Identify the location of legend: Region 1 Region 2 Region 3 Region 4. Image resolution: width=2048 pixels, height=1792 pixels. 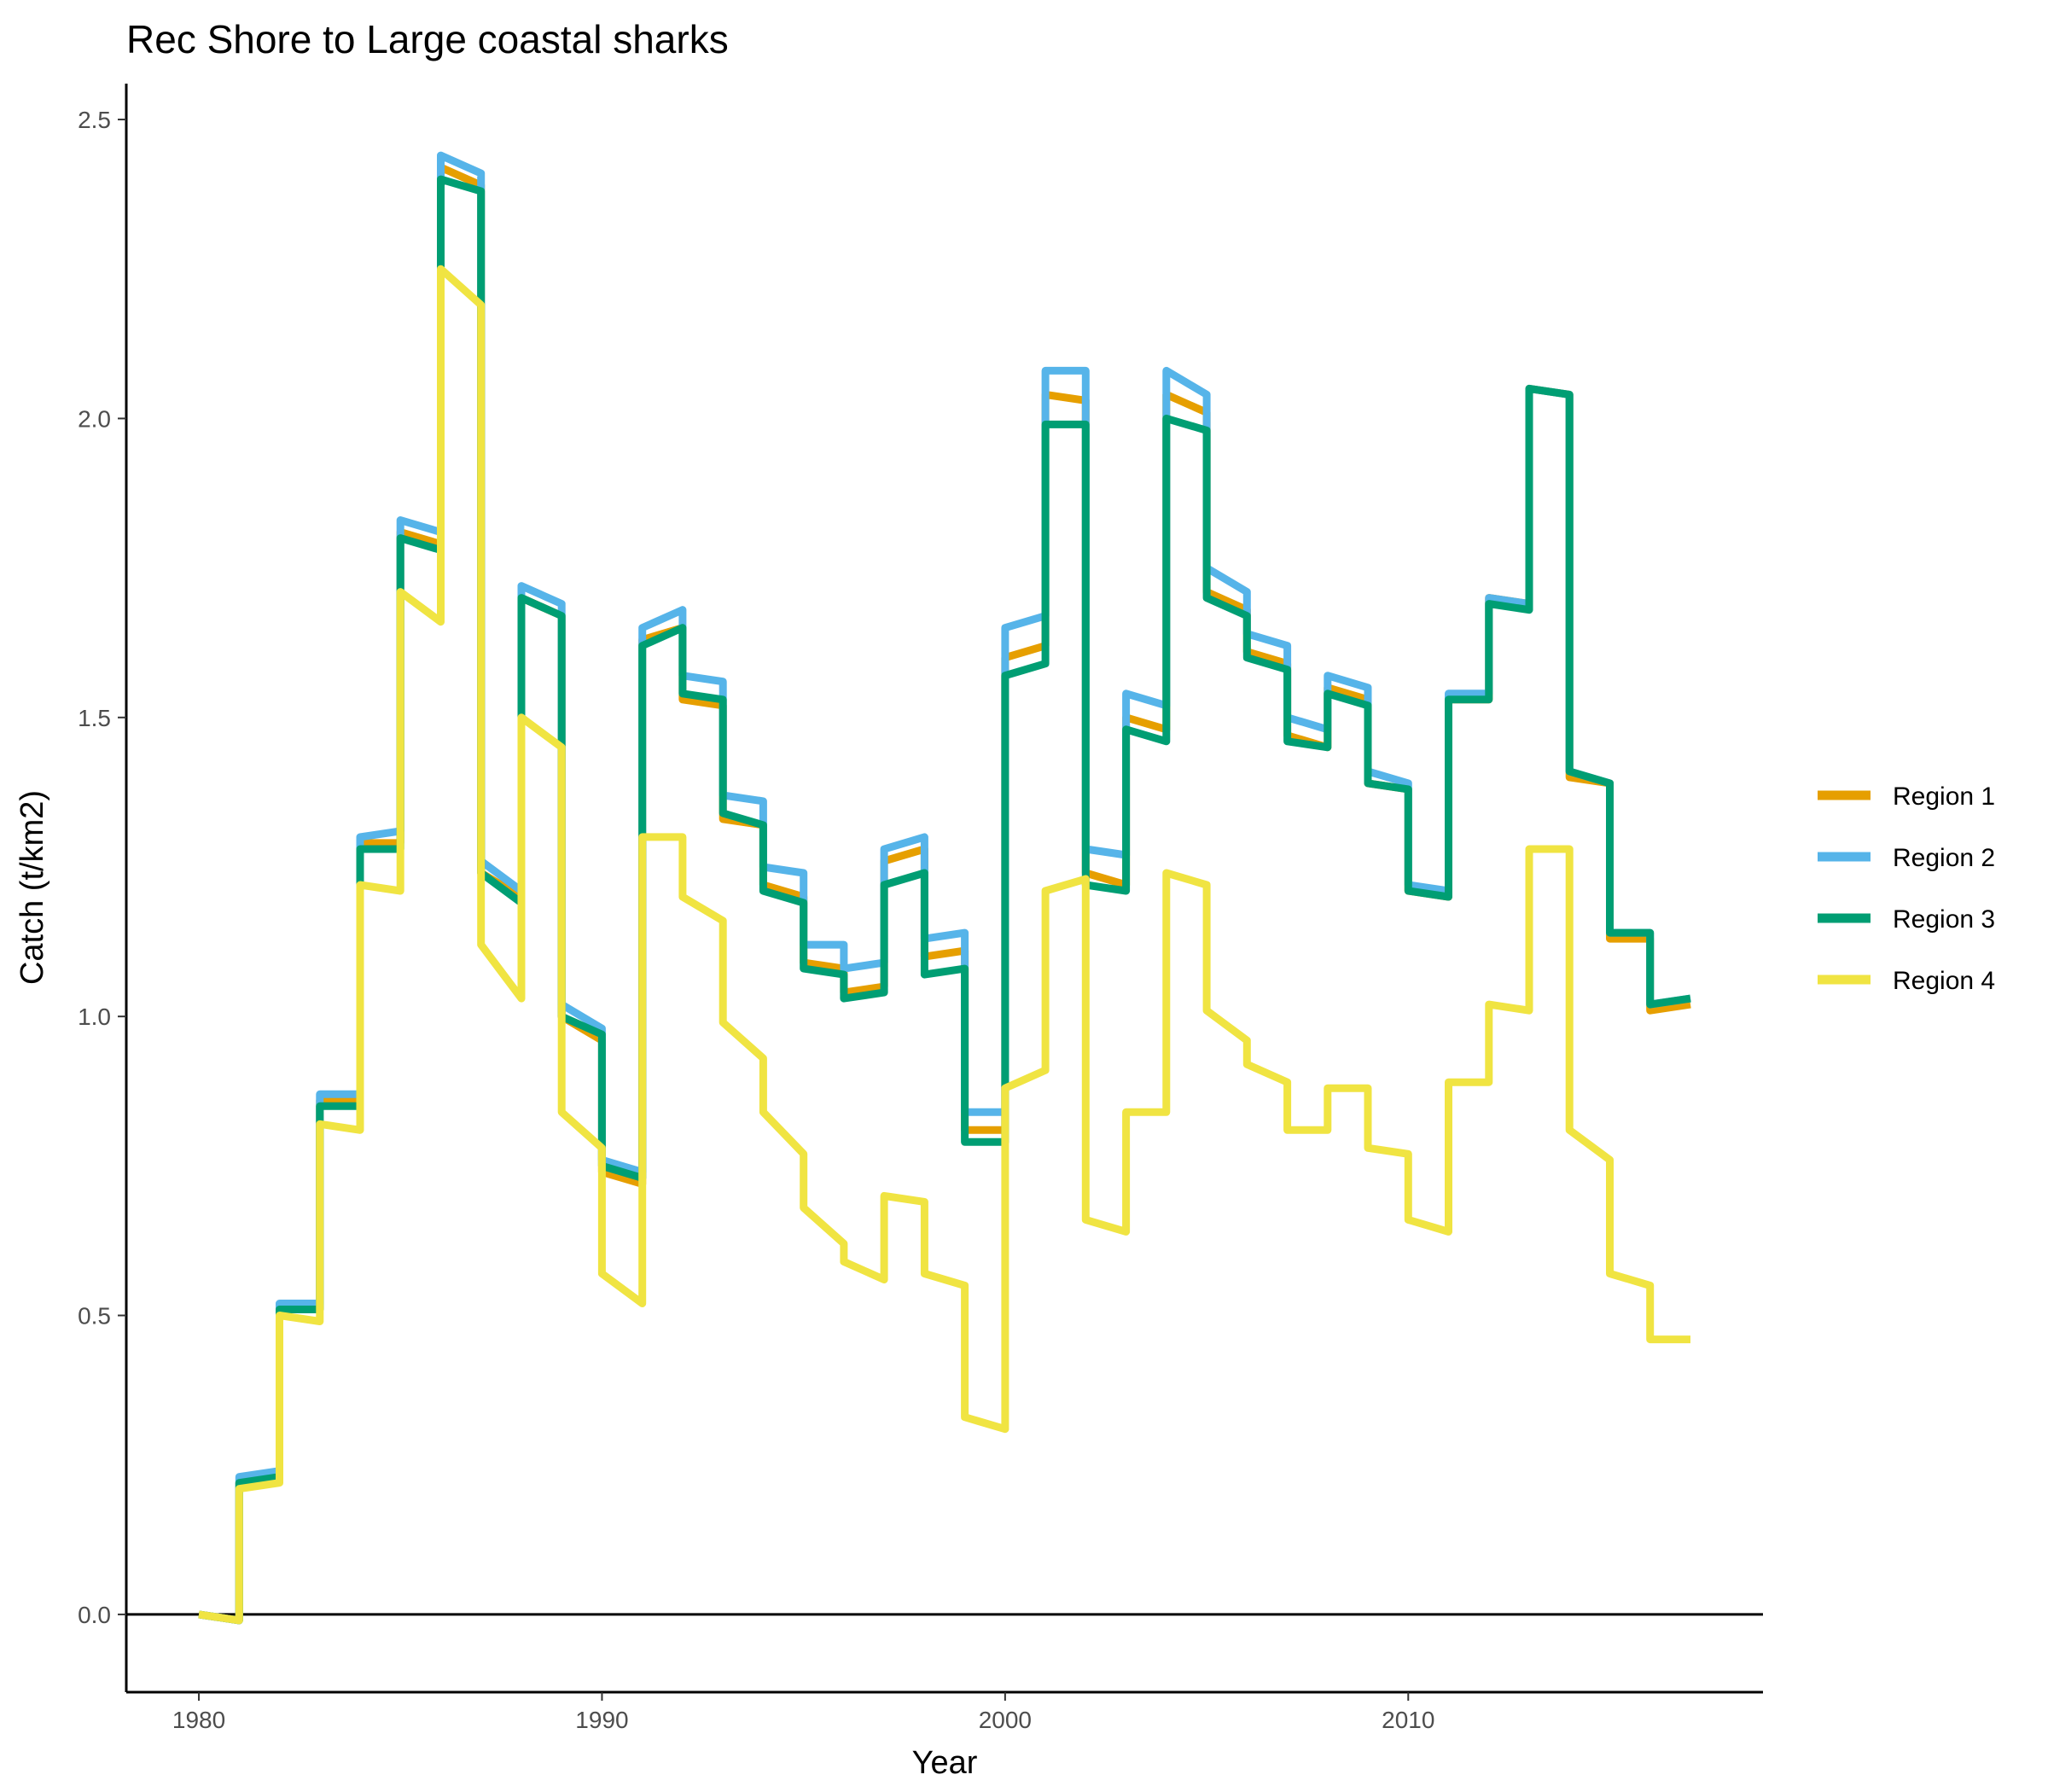
(1907, 889).